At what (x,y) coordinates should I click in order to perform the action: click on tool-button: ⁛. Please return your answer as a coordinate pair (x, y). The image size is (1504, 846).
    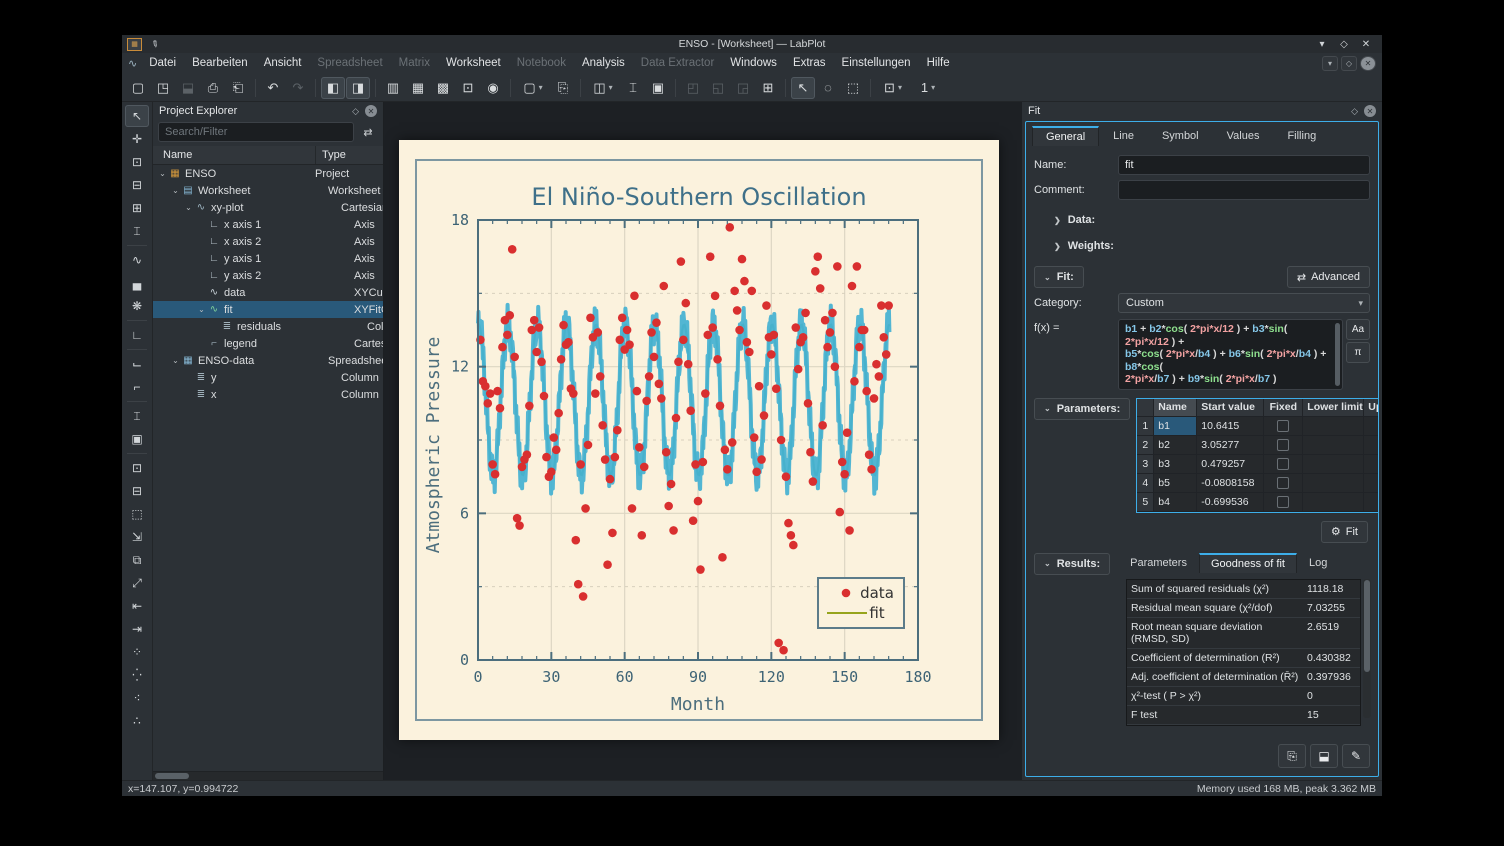
    Looking at the image, I should click on (137, 675).